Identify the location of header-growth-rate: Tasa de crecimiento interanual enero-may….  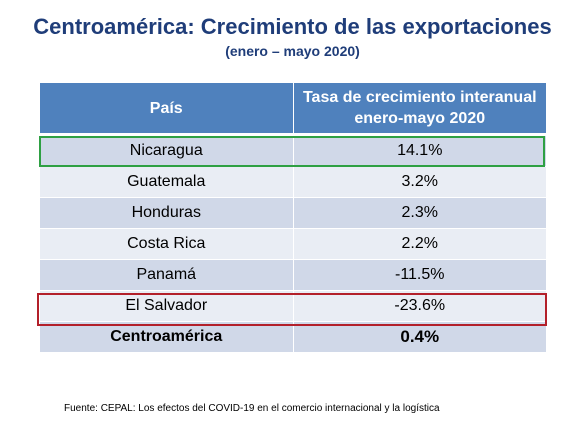
(419, 108).